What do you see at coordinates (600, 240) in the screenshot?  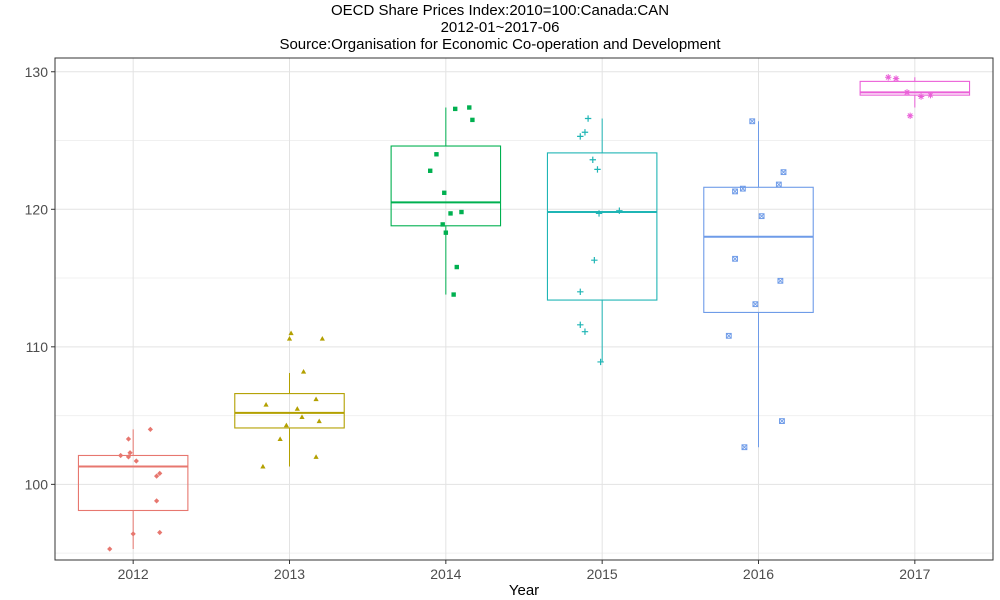 I see `points-2015` at bounding box center [600, 240].